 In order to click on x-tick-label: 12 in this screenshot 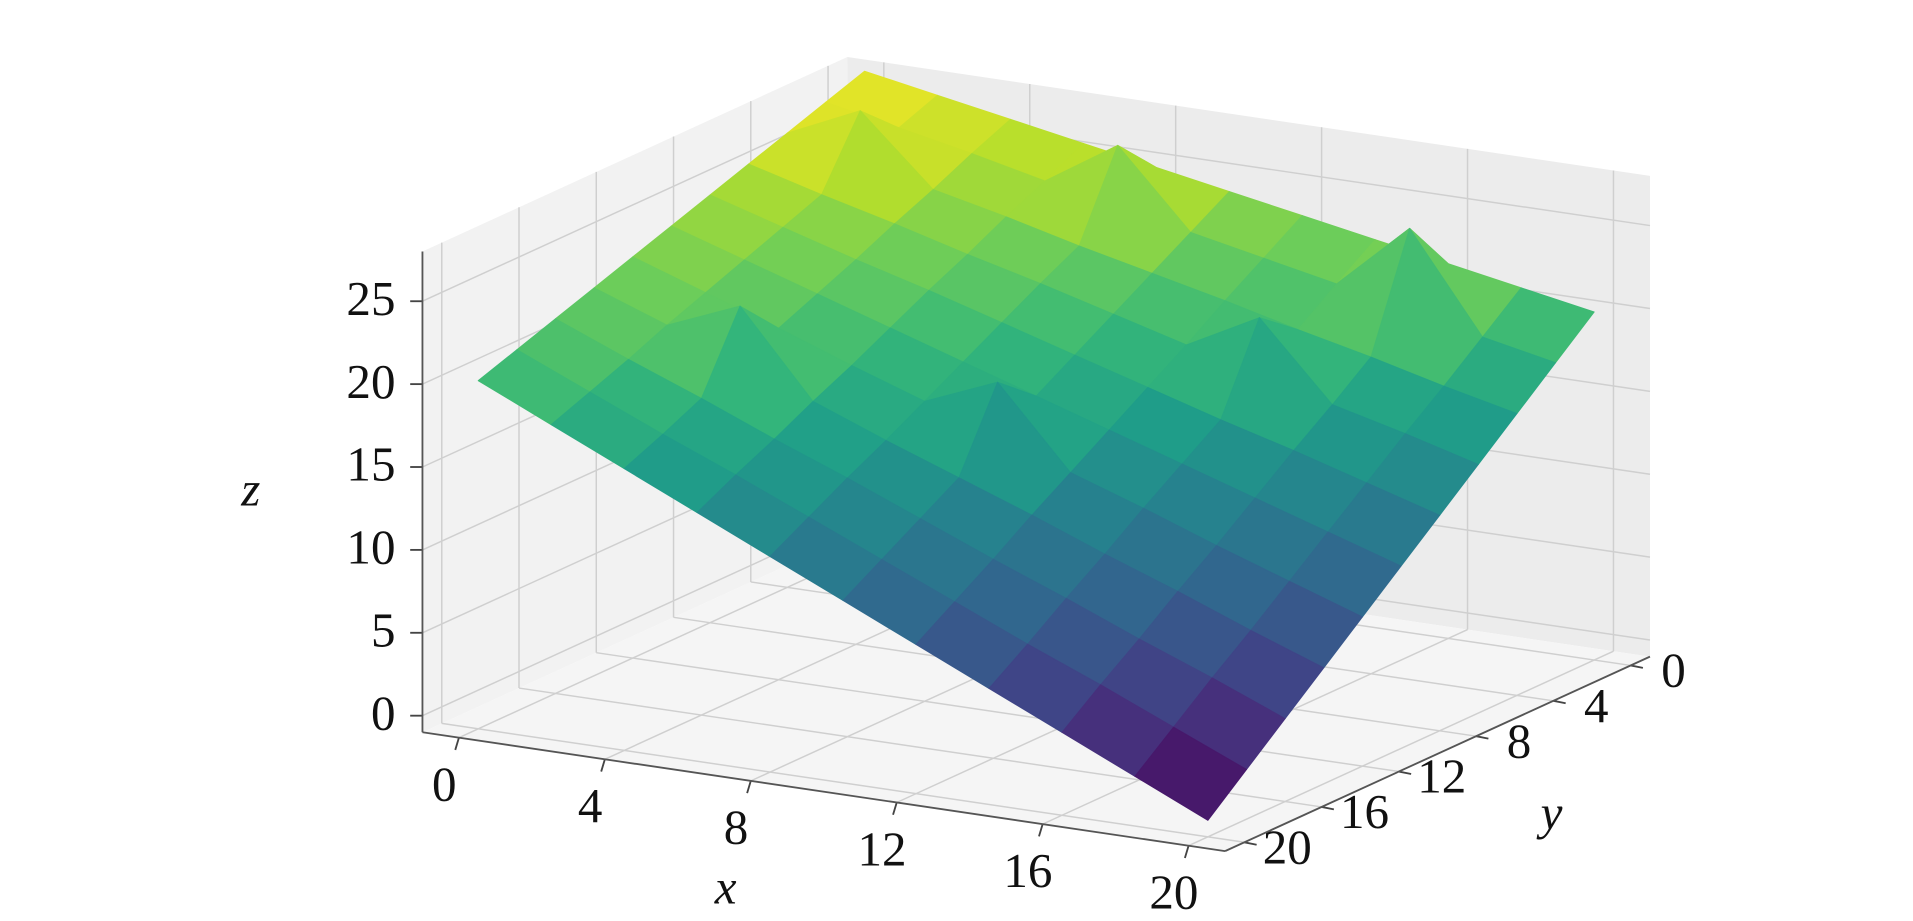, I will do `click(881, 848)`.